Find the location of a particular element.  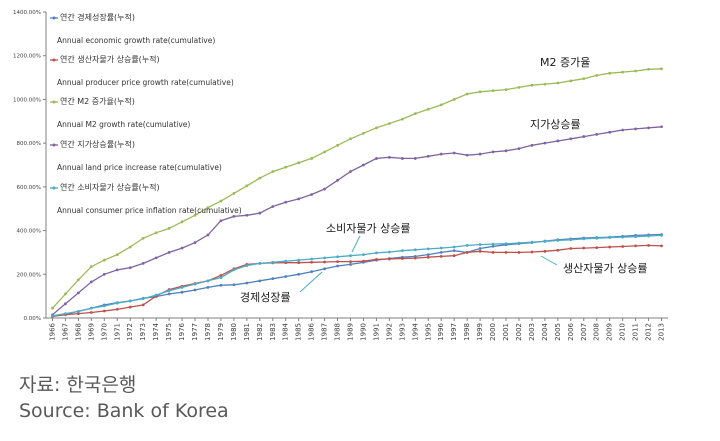

x-tick-label: 1976 is located at coordinates (182, 331).